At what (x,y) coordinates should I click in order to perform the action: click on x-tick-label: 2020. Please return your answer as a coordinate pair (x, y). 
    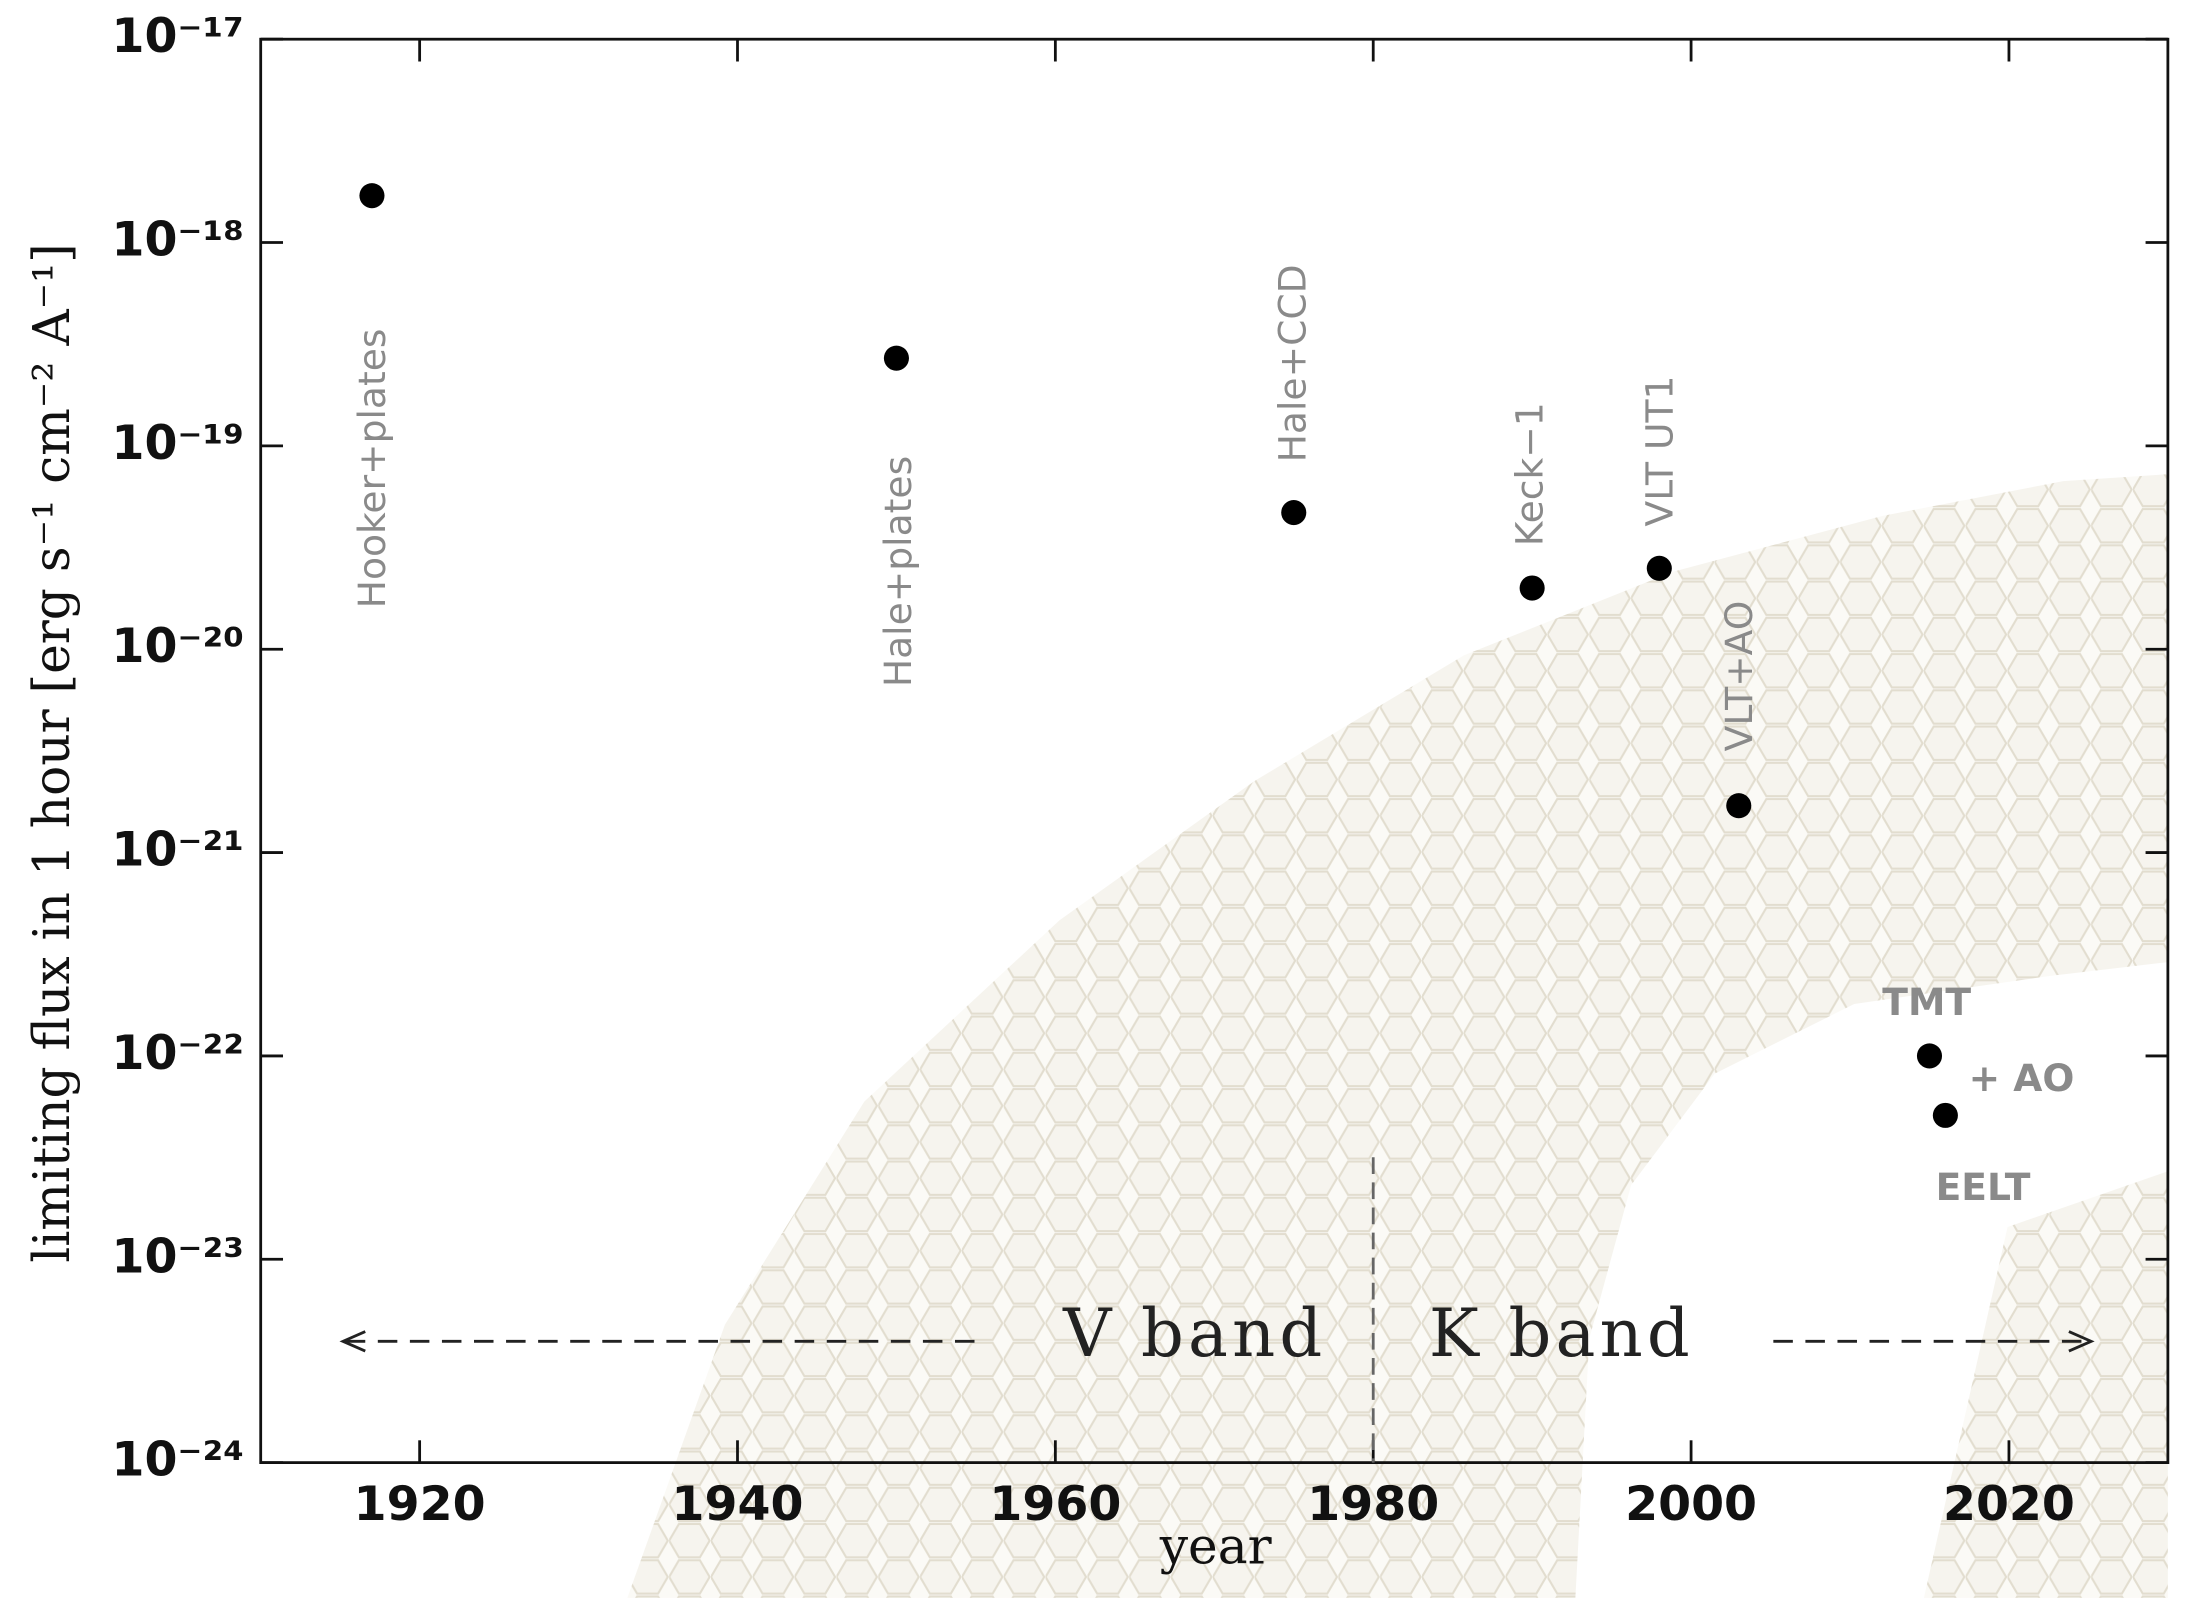
    Looking at the image, I should click on (2009, 1504).